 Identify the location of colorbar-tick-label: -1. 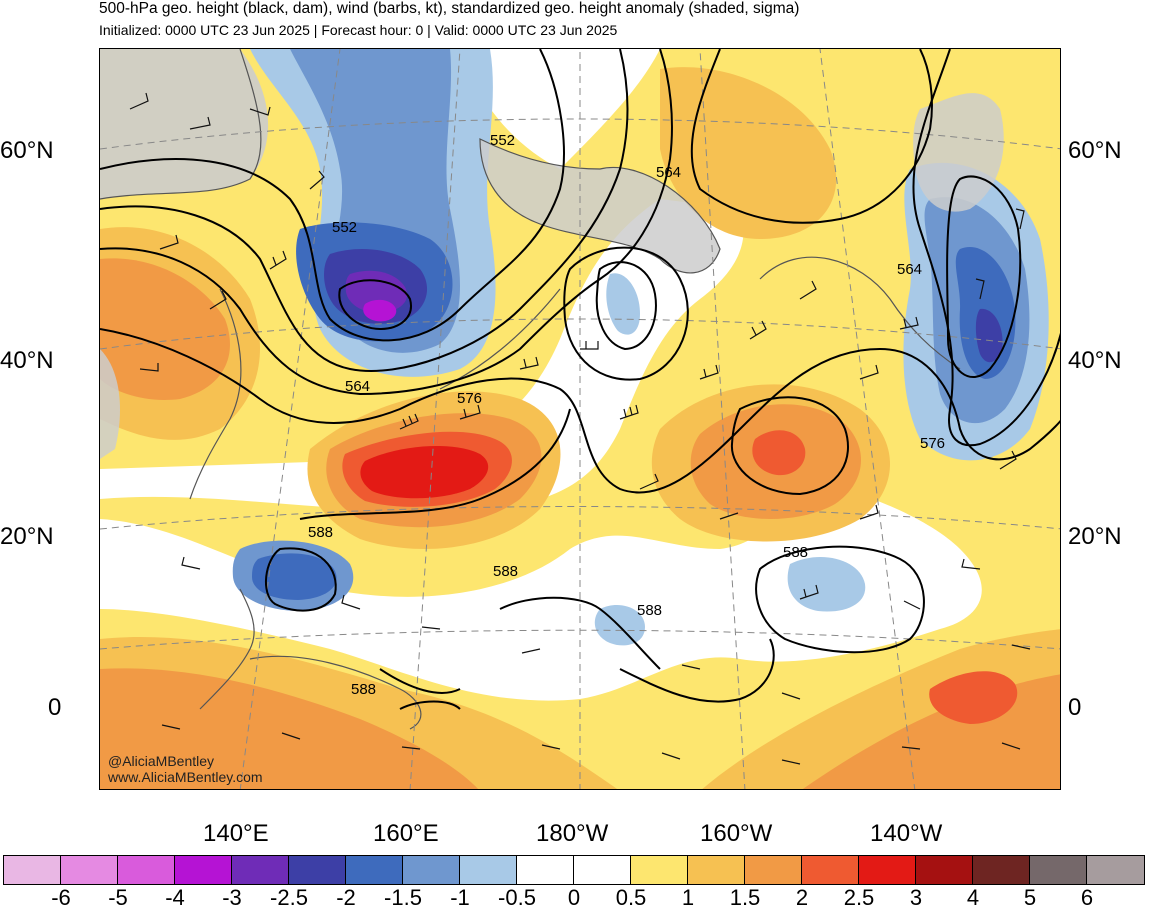
(460, 897).